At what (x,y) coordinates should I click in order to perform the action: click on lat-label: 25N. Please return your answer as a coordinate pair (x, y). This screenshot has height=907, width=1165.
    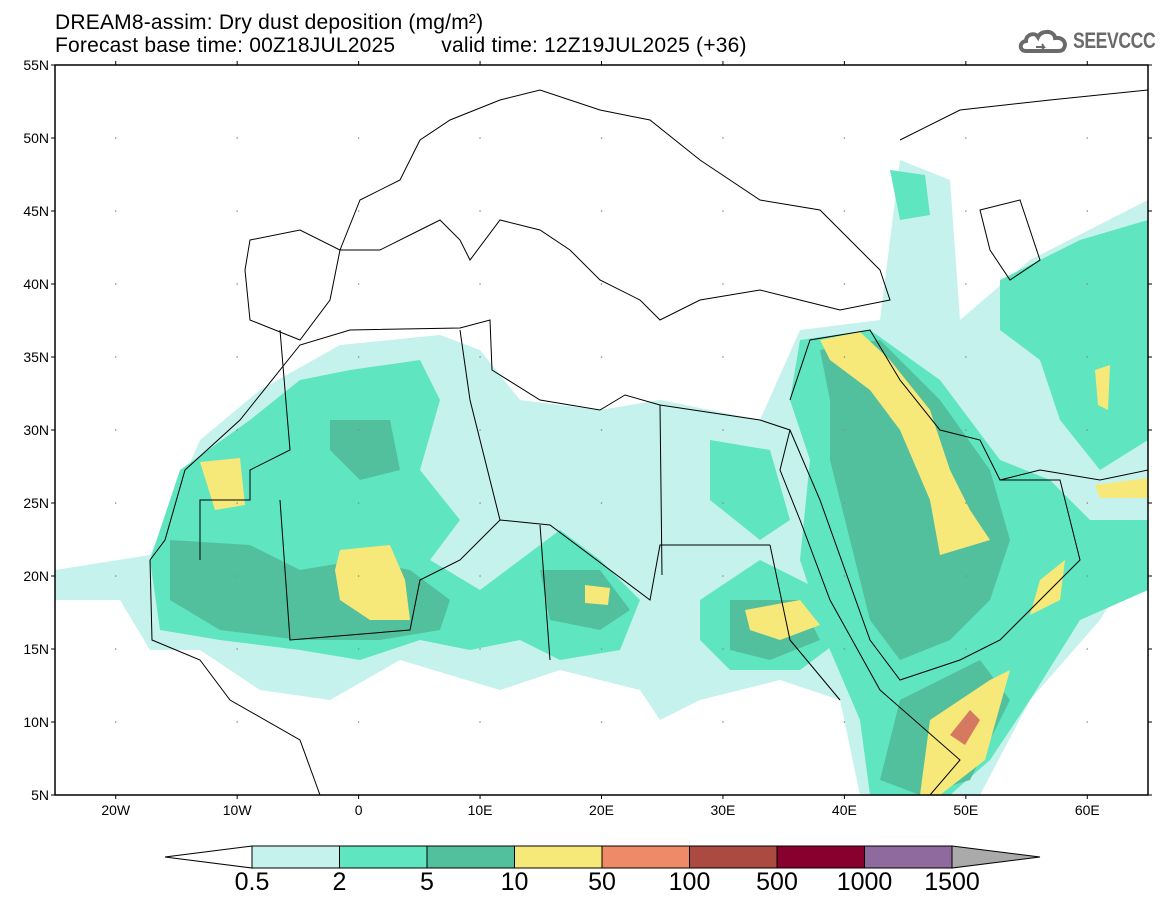
    Looking at the image, I should click on (36, 503).